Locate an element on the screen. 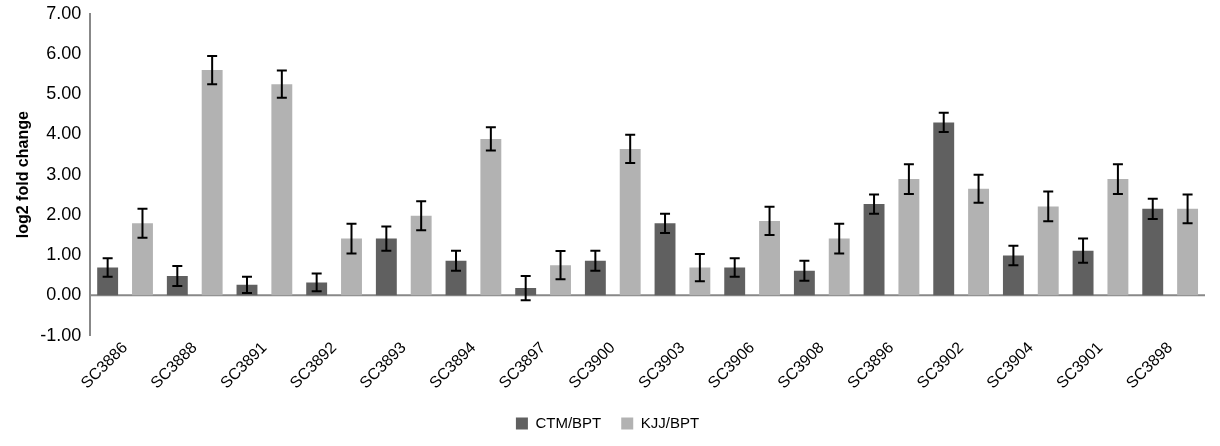 The height and width of the screenshot is (446, 1220). y-tick-label: 3.00 is located at coordinates (64, 173).